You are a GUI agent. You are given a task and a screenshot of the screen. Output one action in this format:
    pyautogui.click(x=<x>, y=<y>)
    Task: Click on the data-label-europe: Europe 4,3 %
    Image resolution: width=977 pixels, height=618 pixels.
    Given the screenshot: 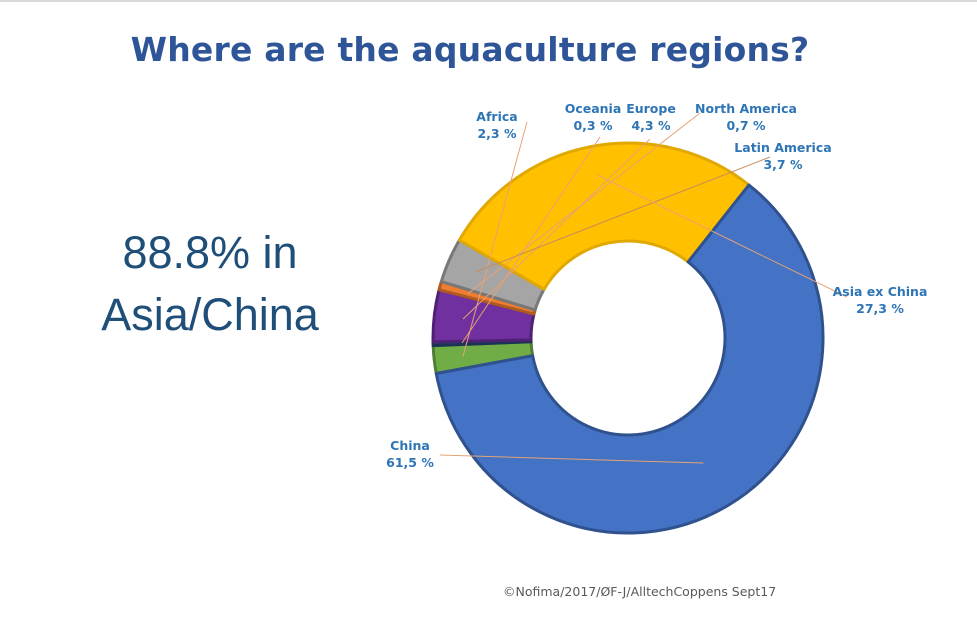 What is the action you would take?
    pyautogui.click(x=651, y=117)
    